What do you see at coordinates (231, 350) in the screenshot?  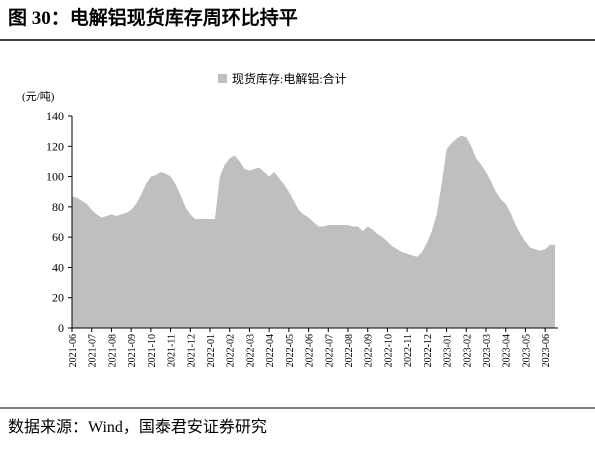 I see `x-tick-label: 2022-02` at bounding box center [231, 350].